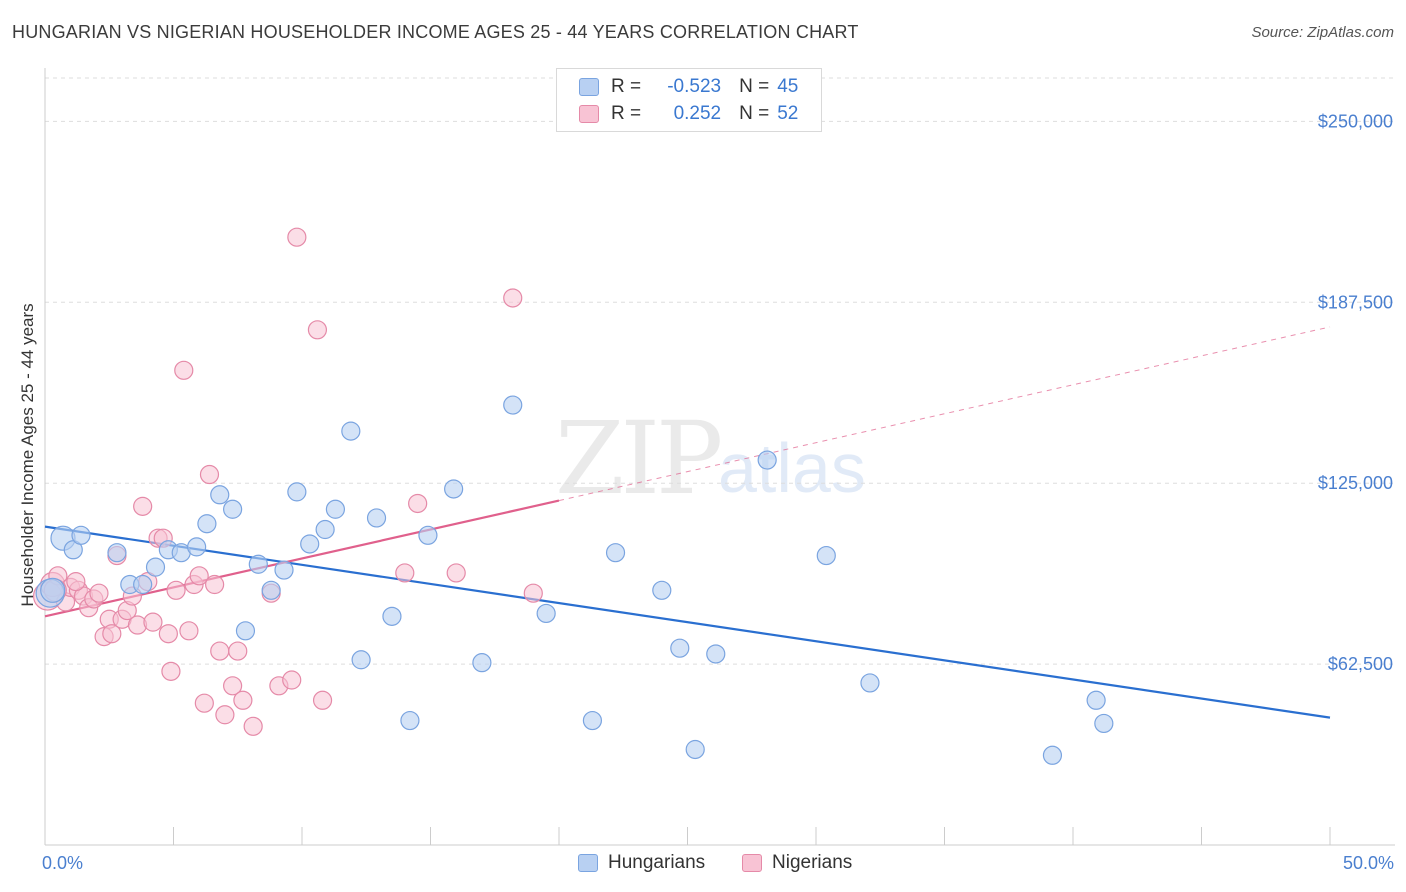 The width and height of the screenshot is (1406, 892). What do you see at coordinates (694, 86) in the screenshot?
I see `r-value: -0.523` at bounding box center [694, 86].